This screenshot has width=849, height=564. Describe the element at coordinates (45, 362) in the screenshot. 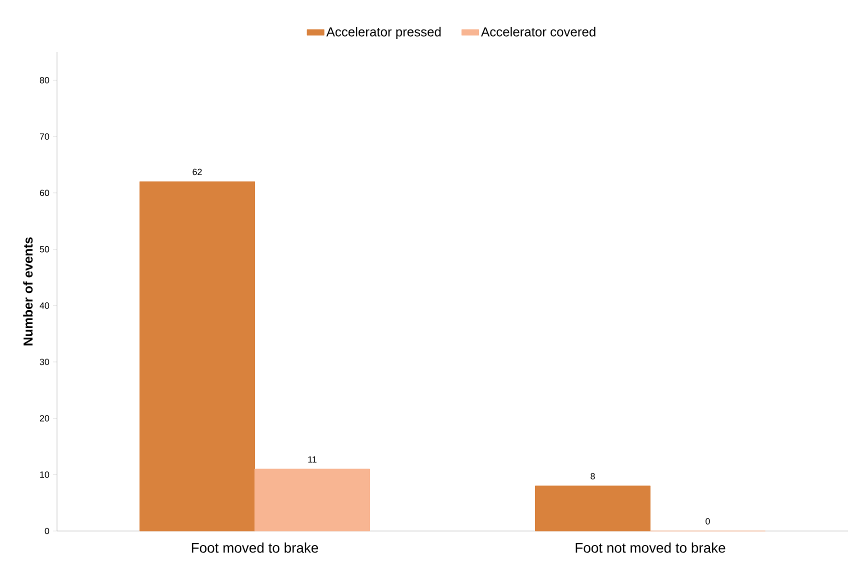

I see `y-tick-label: 30` at that location.